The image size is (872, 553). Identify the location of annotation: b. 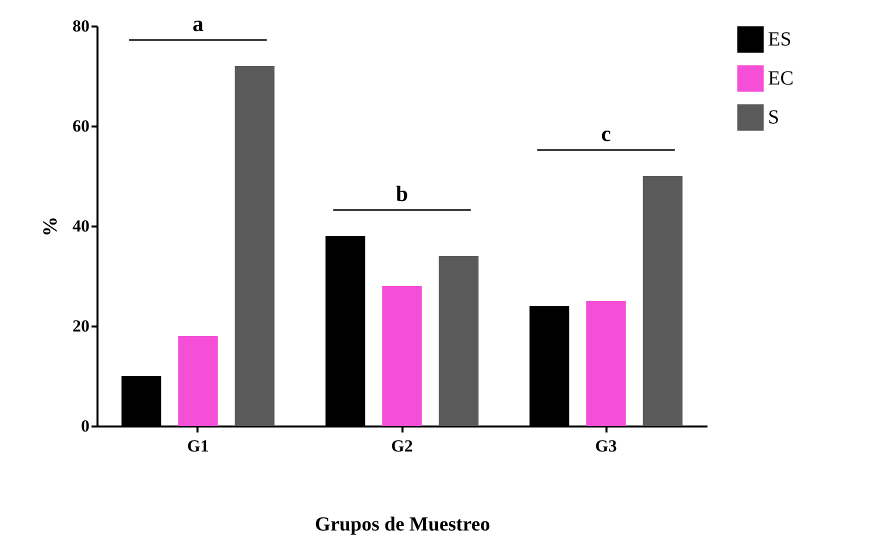
(402, 193).